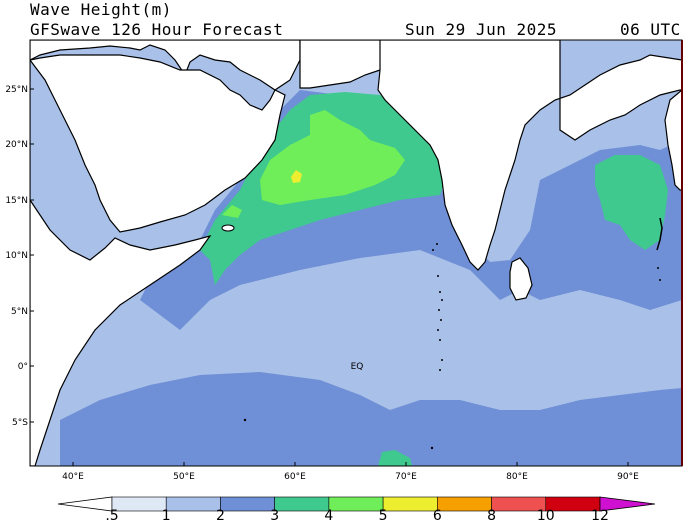  Describe the element at coordinates (395, 458) in the screenshot. I see `sea-3-4m-south` at that location.